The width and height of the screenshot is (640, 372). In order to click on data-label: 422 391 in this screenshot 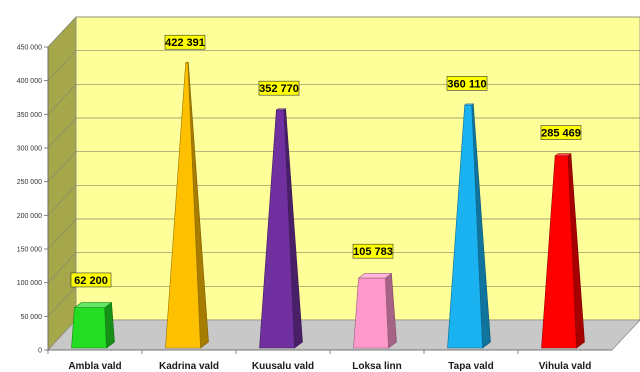, I will do `click(185, 42)`.